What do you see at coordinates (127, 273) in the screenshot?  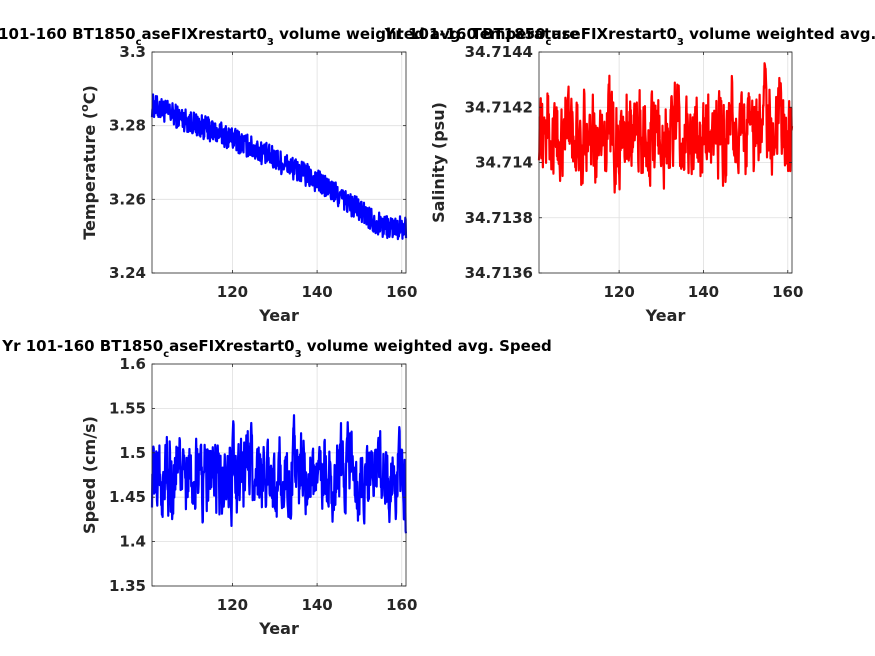 I see `y-tick-label: 3.24` at bounding box center [127, 273].